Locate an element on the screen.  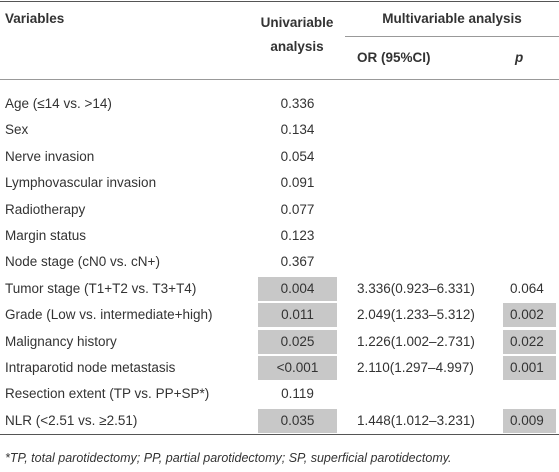
univariable-cell: 0.336 is located at coordinates (297, 103).